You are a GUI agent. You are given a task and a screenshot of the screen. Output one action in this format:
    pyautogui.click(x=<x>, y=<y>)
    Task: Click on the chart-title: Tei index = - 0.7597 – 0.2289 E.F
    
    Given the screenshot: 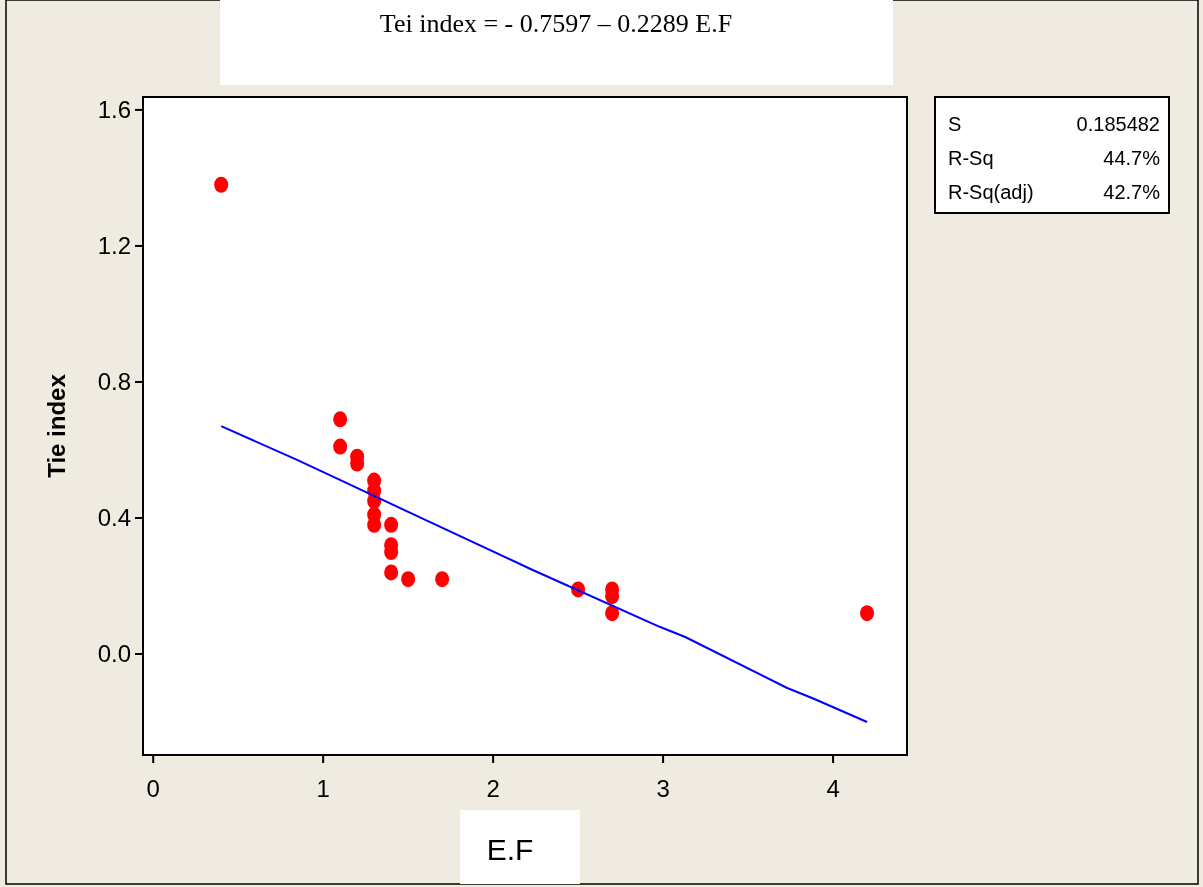 What is the action you would take?
    pyautogui.click(x=556, y=23)
    